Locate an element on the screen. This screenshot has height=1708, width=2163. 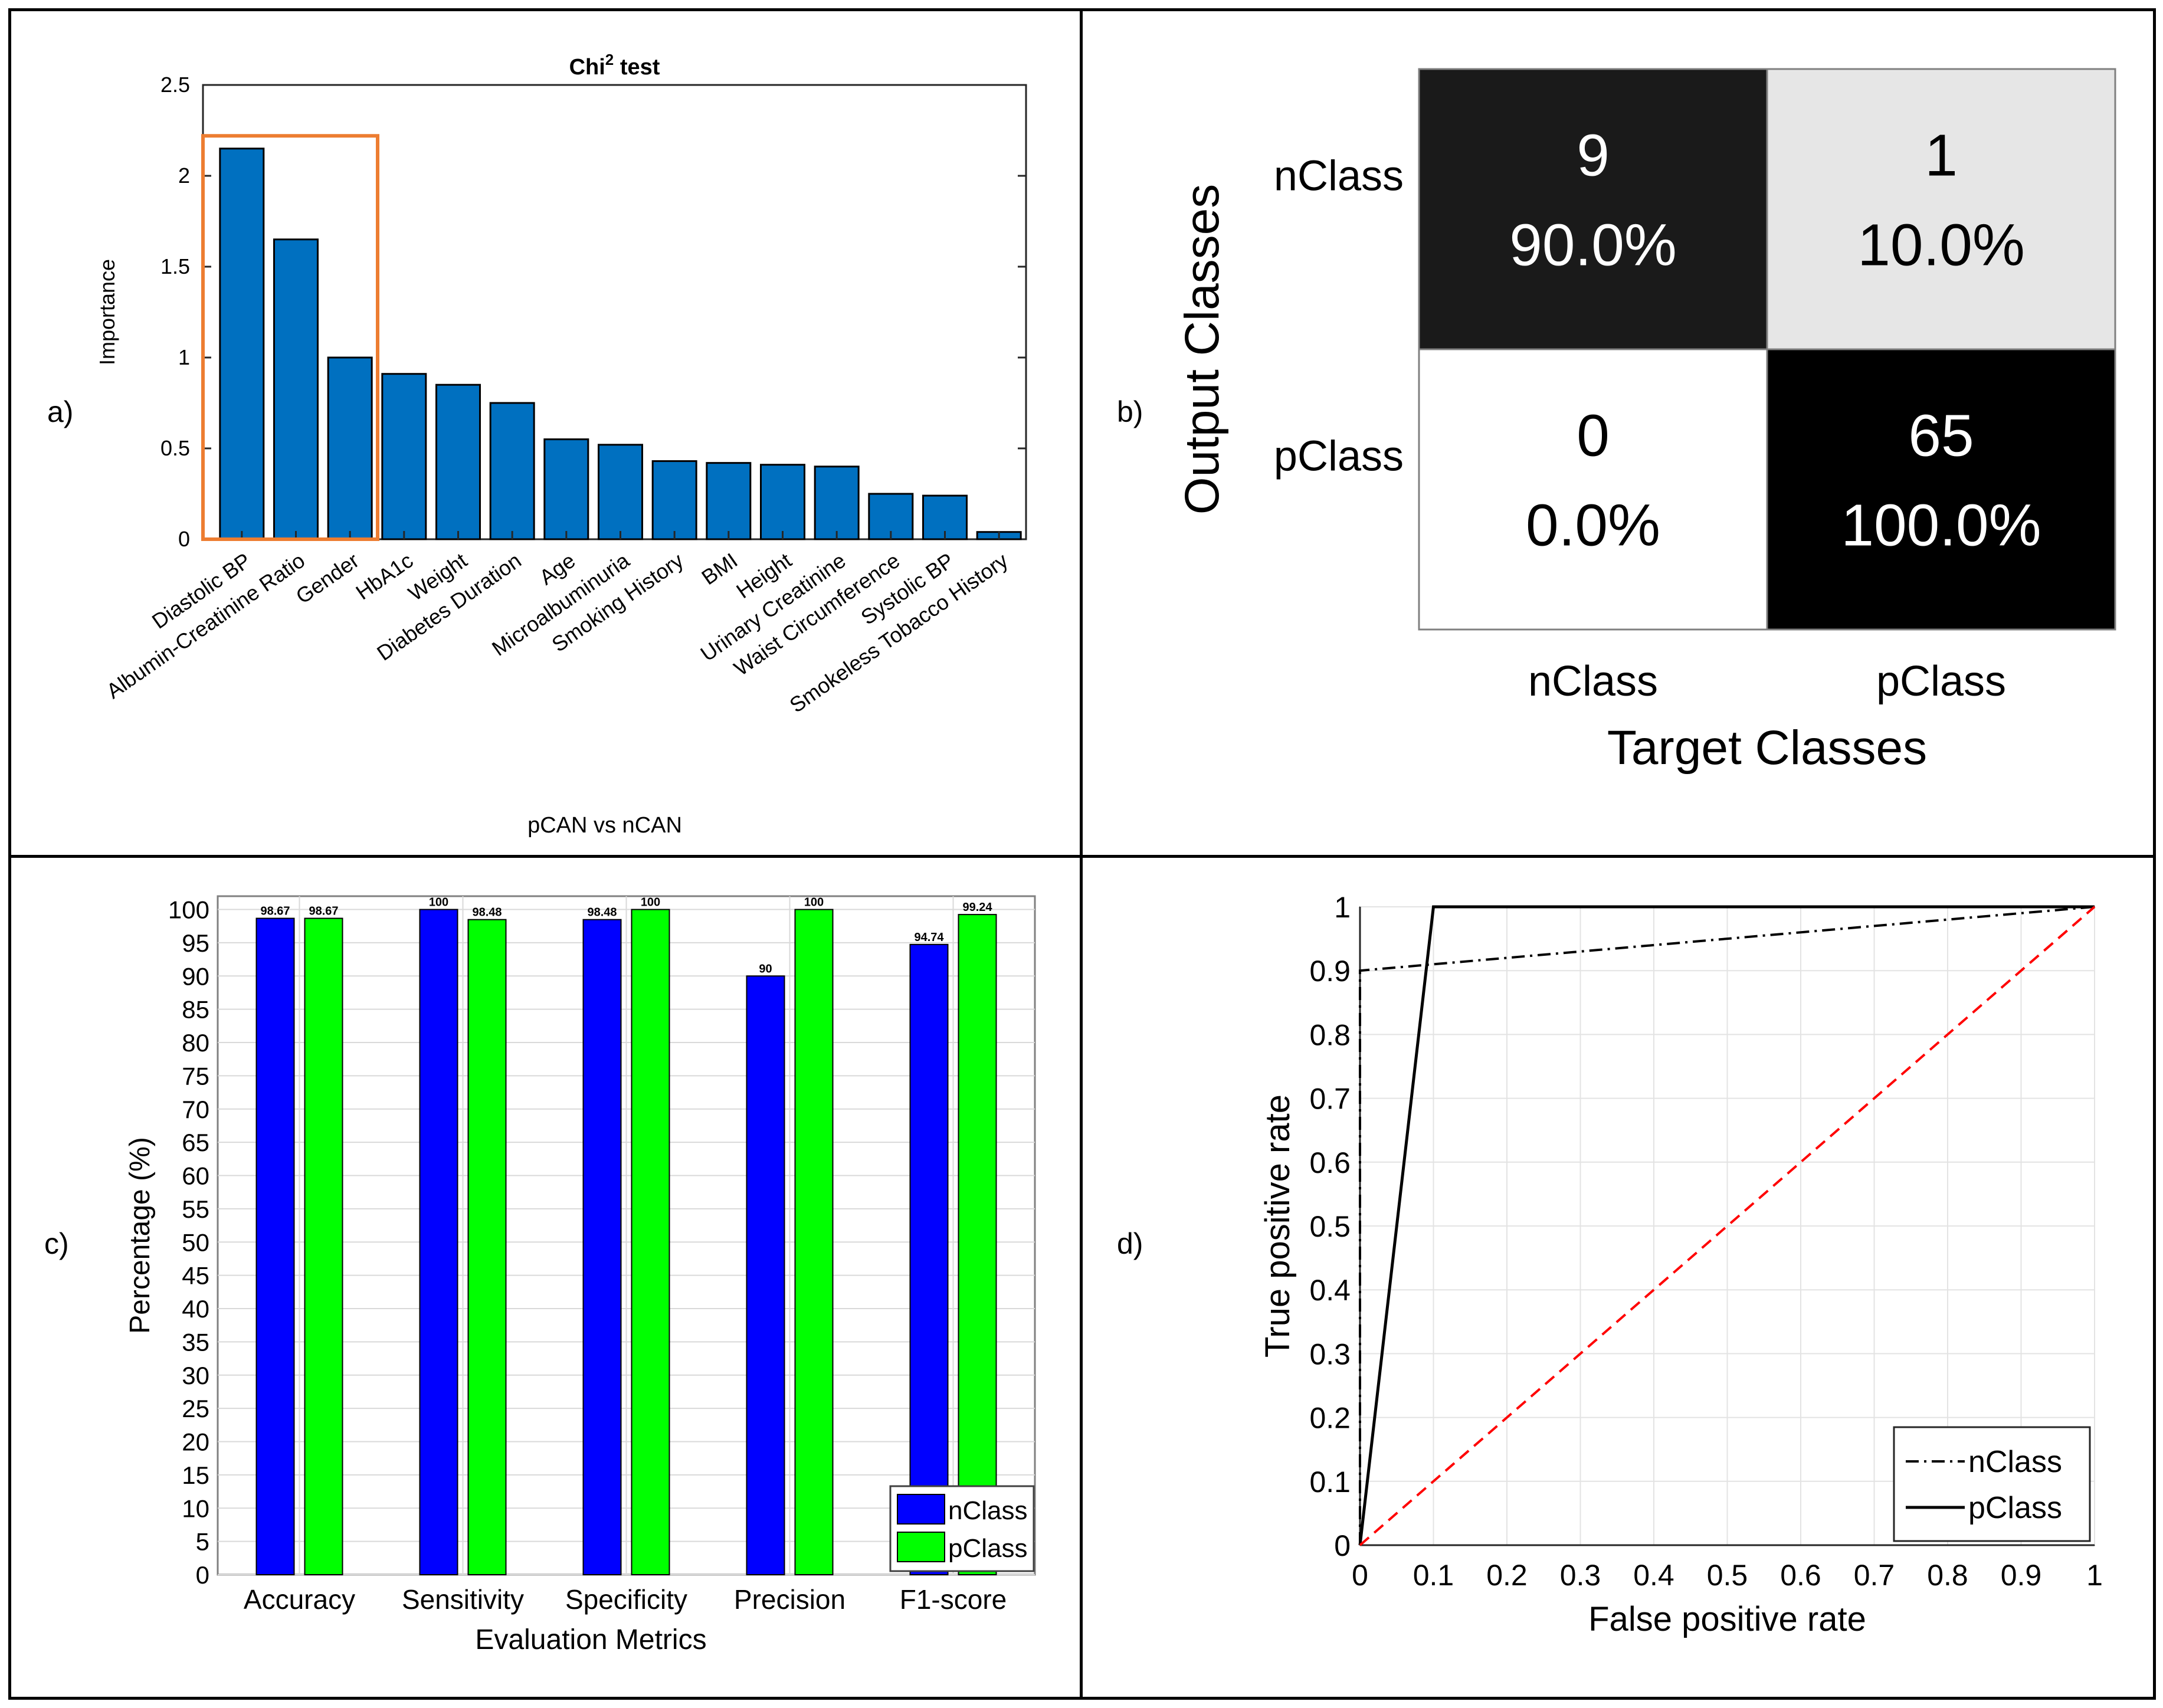
x-tick-label-d: 0.9 is located at coordinates (2021, 1575).